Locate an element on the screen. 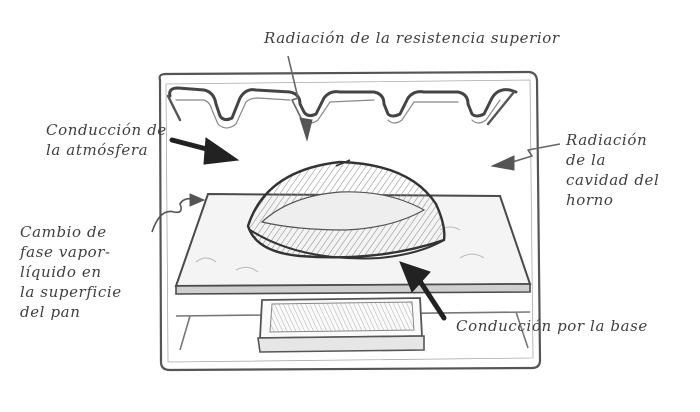 This screenshot has height=412, width=700. label-line: Conducción por la base is located at coordinates (552, 326).